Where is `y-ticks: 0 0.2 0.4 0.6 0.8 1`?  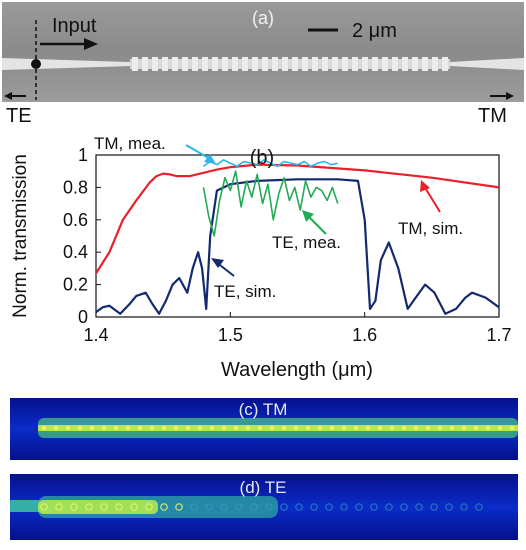 y-ticks: 0 0.2 0.4 0.6 0.8 1 is located at coordinates (82, 236).